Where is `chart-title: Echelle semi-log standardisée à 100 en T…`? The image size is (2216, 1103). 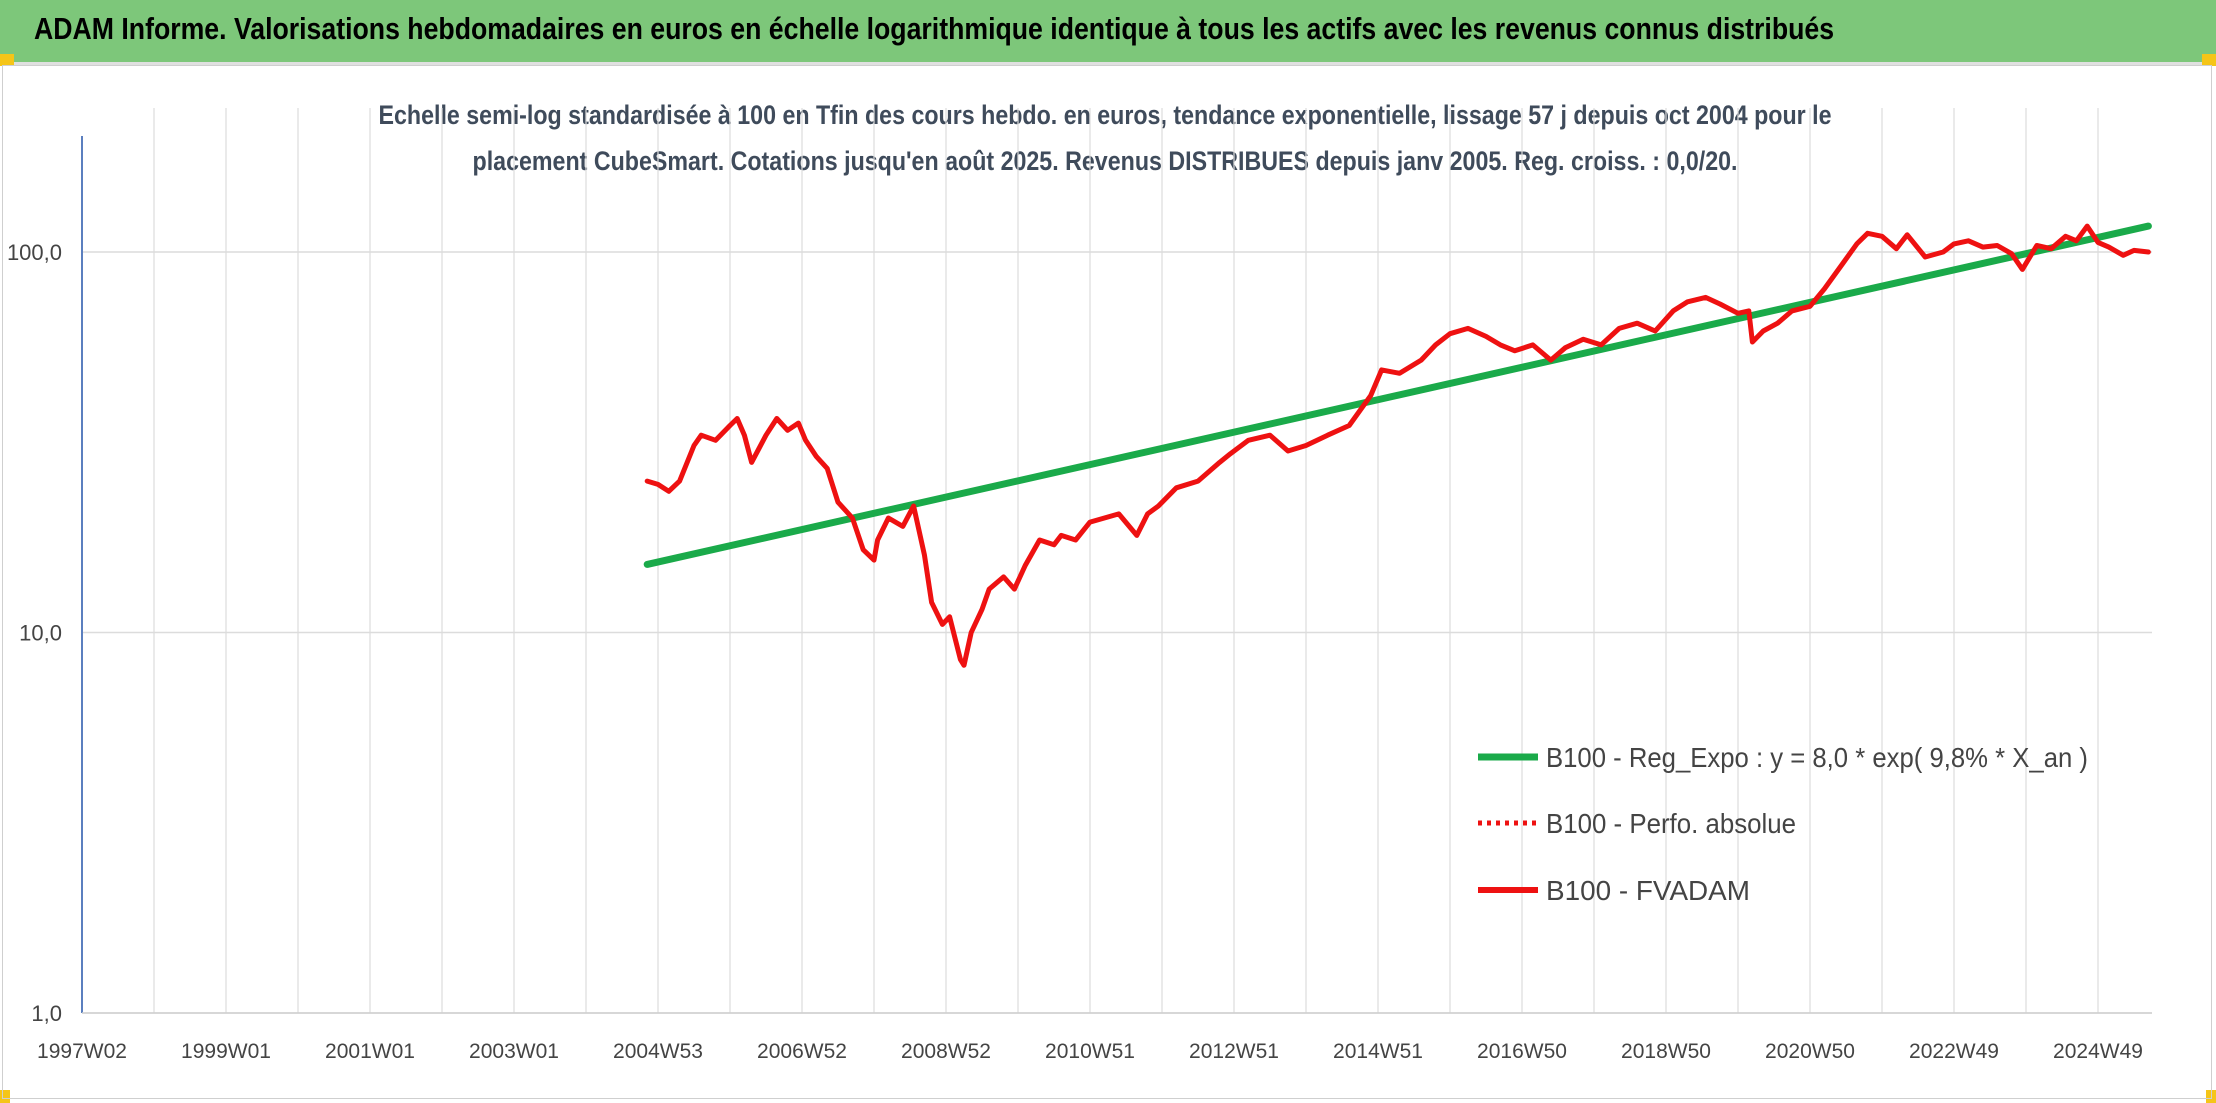 chart-title: Echelle semi-log standardisée à 100 en T… is located at coordinates (1105, 138).